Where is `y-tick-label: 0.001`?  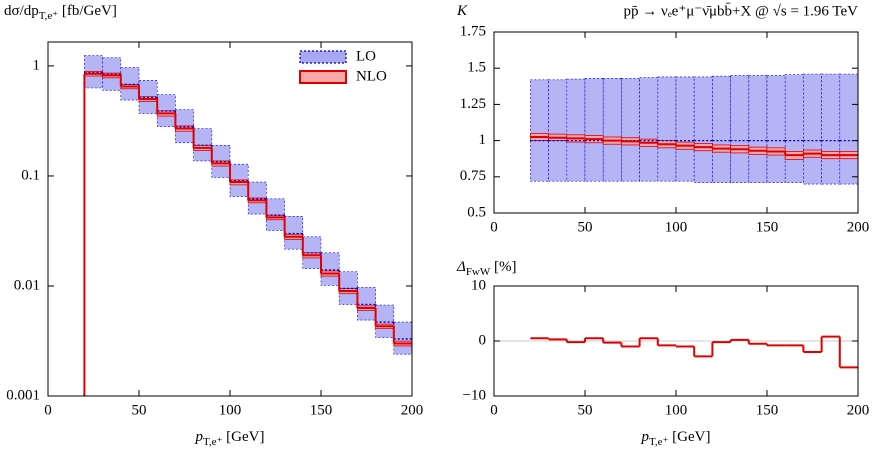 y-tick-label: 0.001 is located at coordinates (23, 395).